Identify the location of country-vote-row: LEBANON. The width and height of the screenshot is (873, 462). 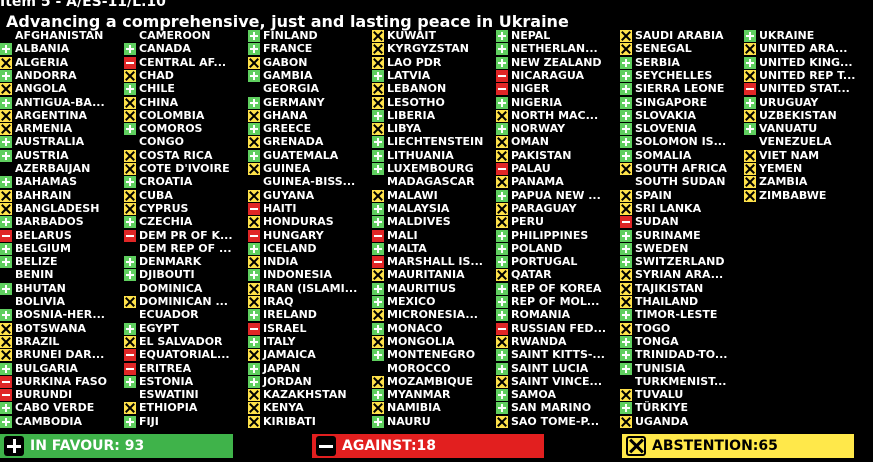
(433, 89).